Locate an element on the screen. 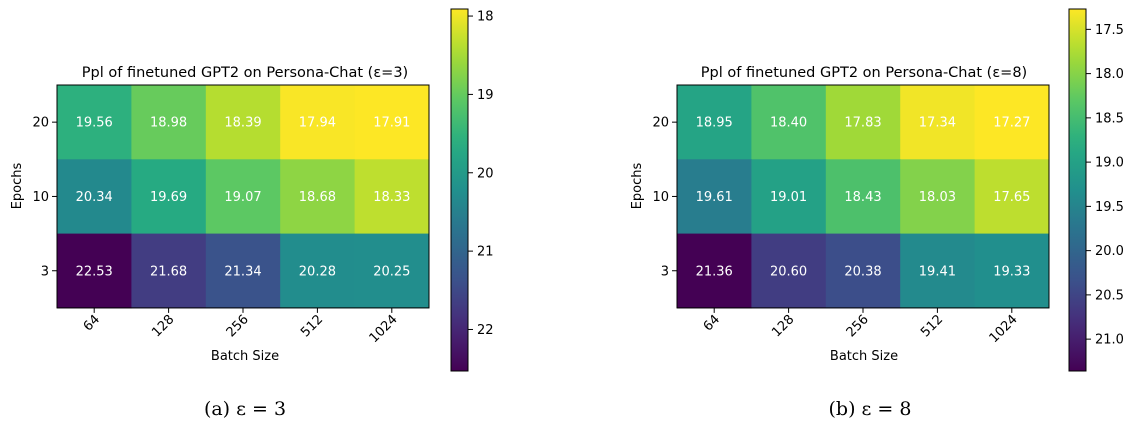 The height and width of the screenshot is (431, 1130). cell-value-label-r0-c3: 17.94 is located at coordinates (317, 123).